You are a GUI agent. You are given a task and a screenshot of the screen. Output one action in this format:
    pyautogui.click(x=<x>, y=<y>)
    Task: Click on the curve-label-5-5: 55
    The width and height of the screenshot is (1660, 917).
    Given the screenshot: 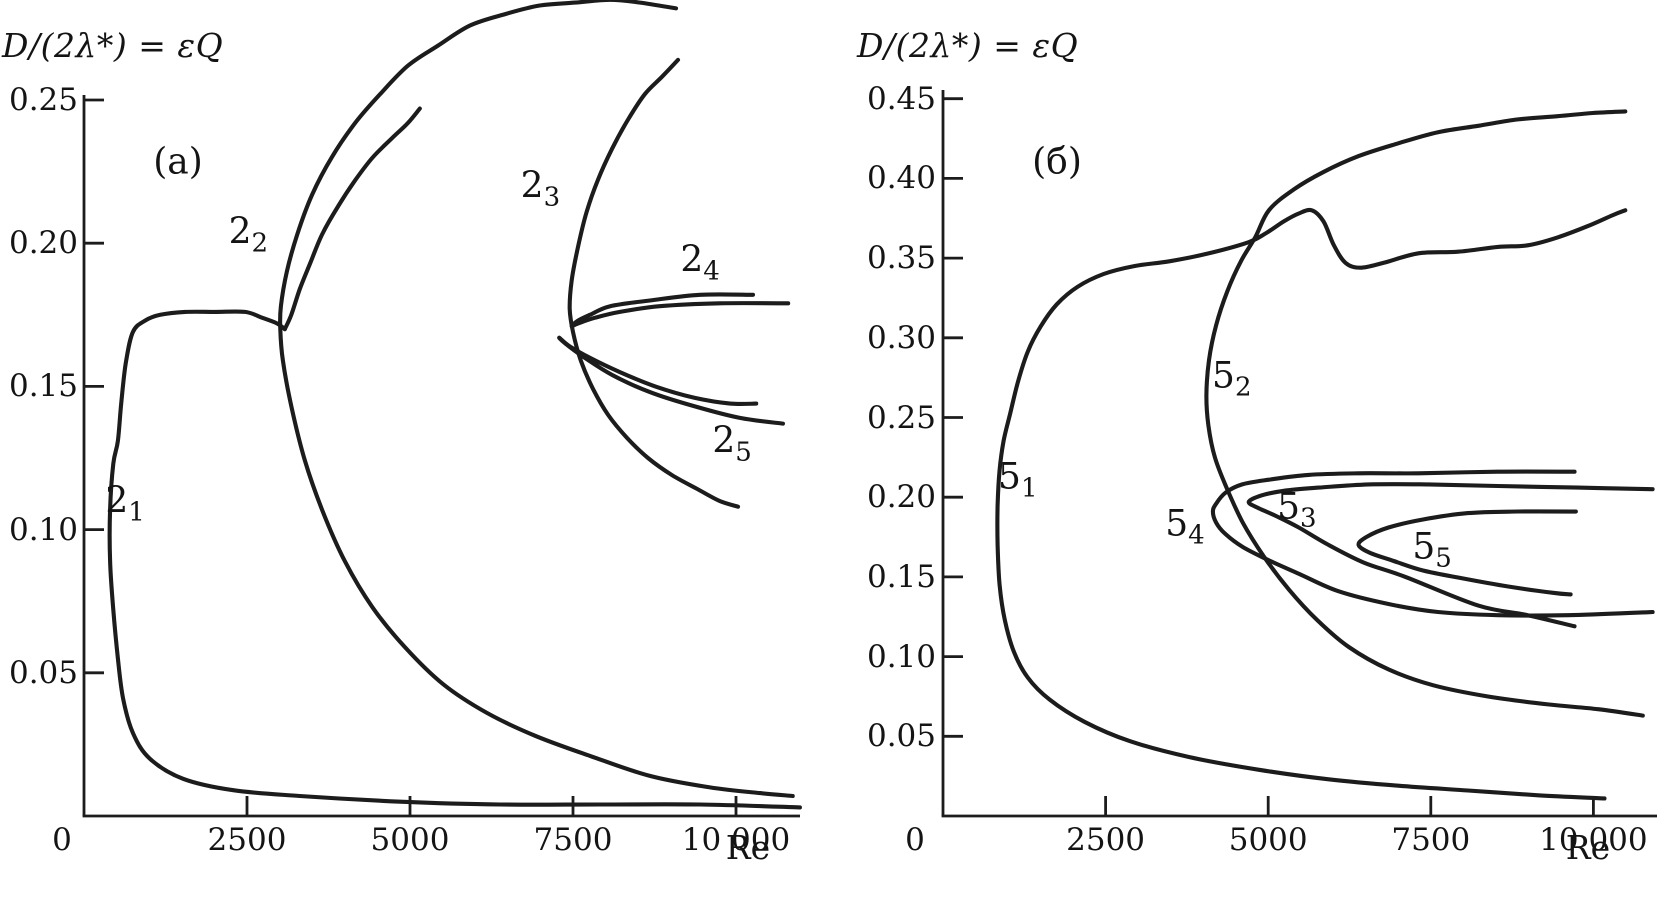 What is the action you would take?
    pyautogui.click(x=1432, y=550)
    